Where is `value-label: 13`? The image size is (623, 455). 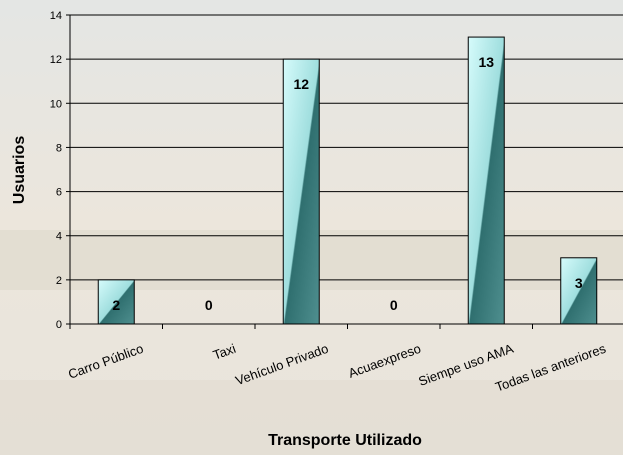 value-label: 13 is located at coordinates (486, 62).